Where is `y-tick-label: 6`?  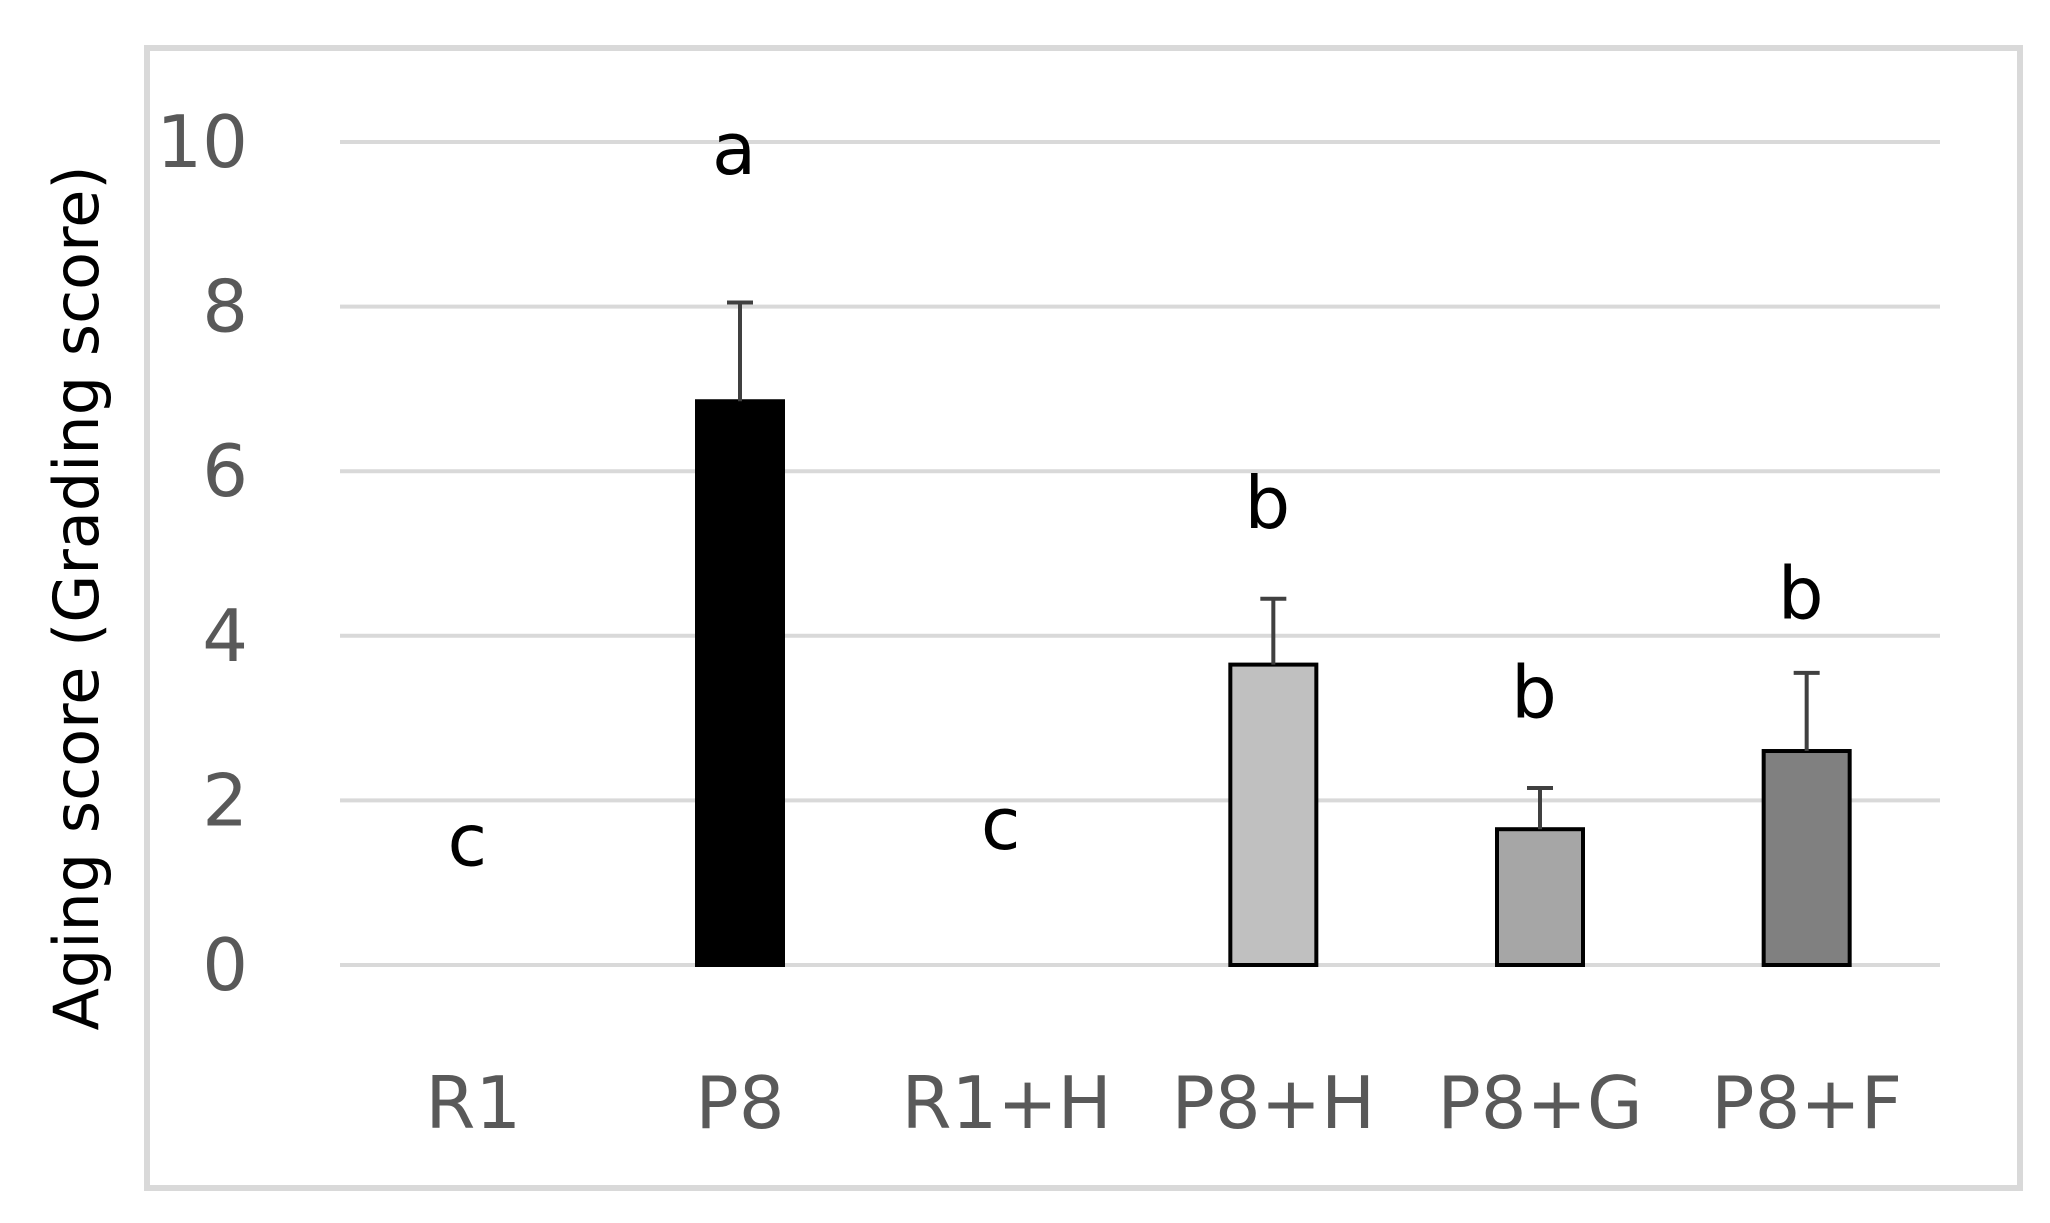 y-tick-label: 6 is located at coordinates (225, 471).